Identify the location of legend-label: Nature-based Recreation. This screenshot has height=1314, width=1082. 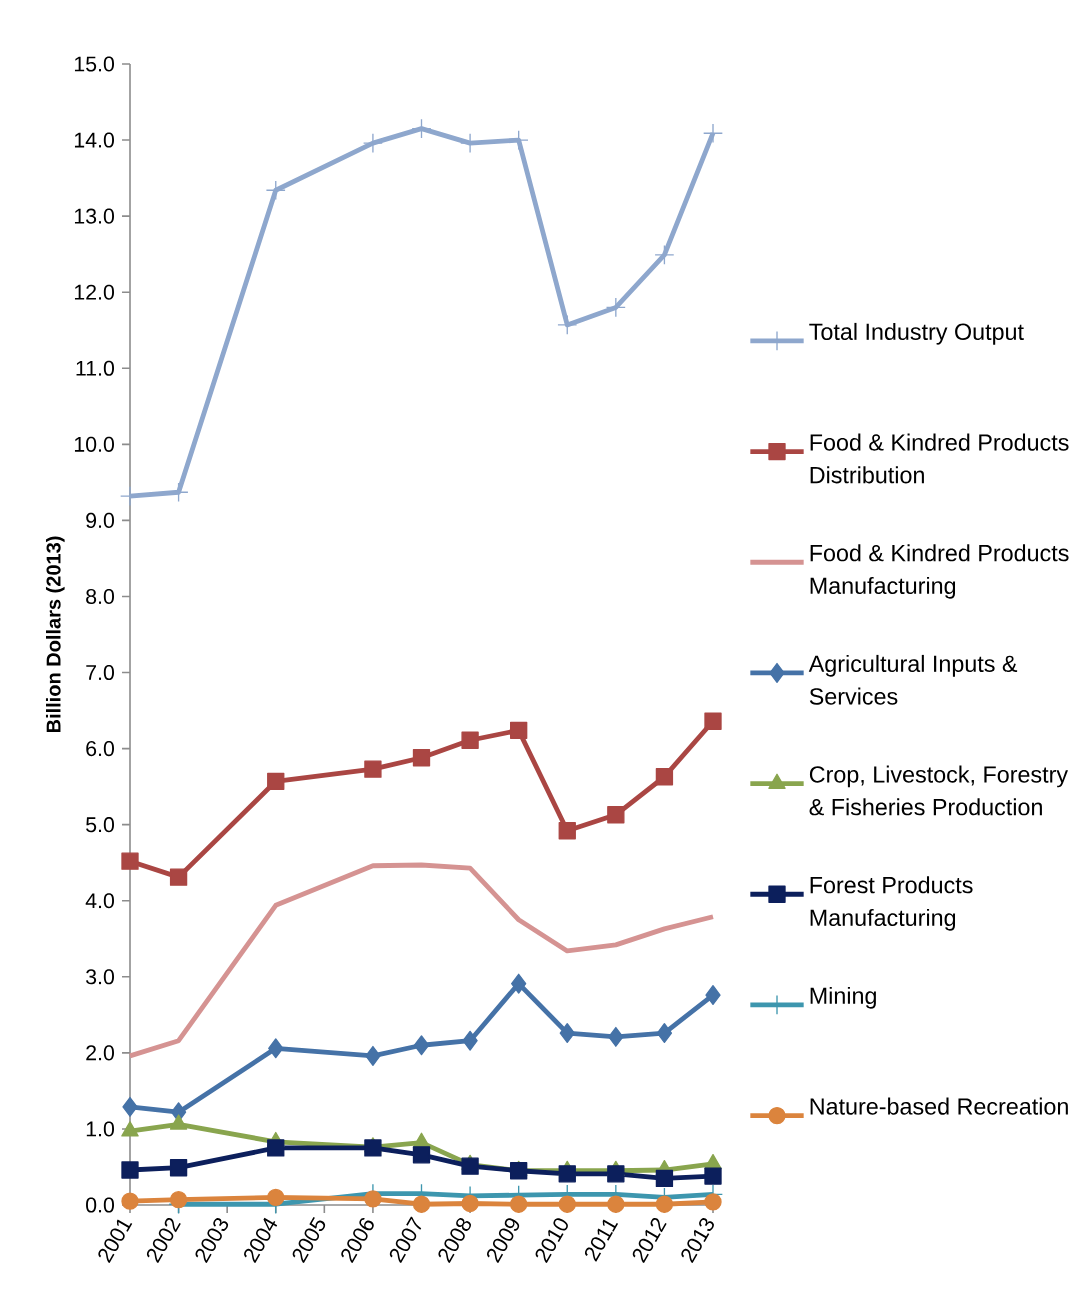
(939, 1106).